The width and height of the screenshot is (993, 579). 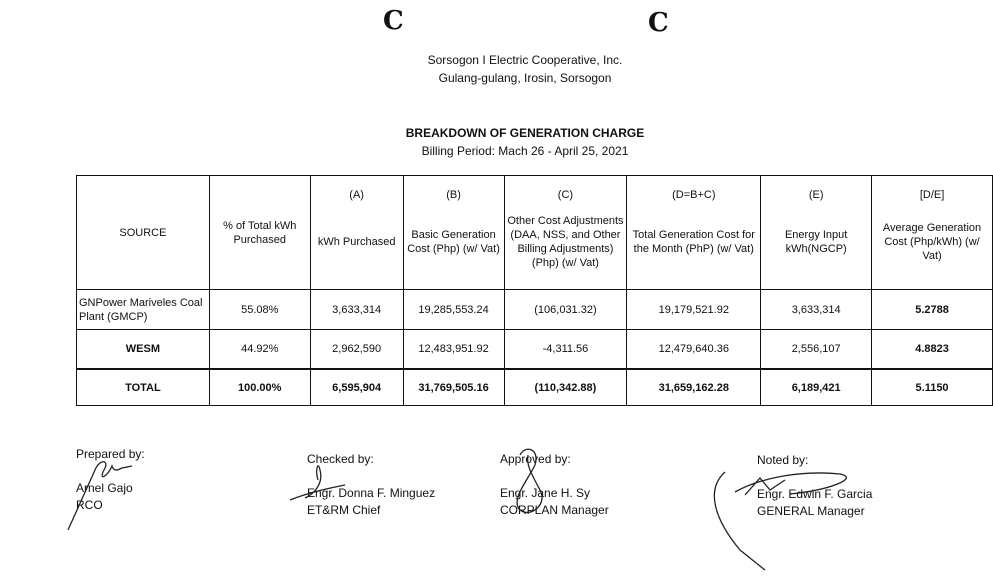 What do you see at coordinates (554, 510) in the screenshot?
I see `signatory-position: CORPLAN Manager` at bounding box center [554, 510].